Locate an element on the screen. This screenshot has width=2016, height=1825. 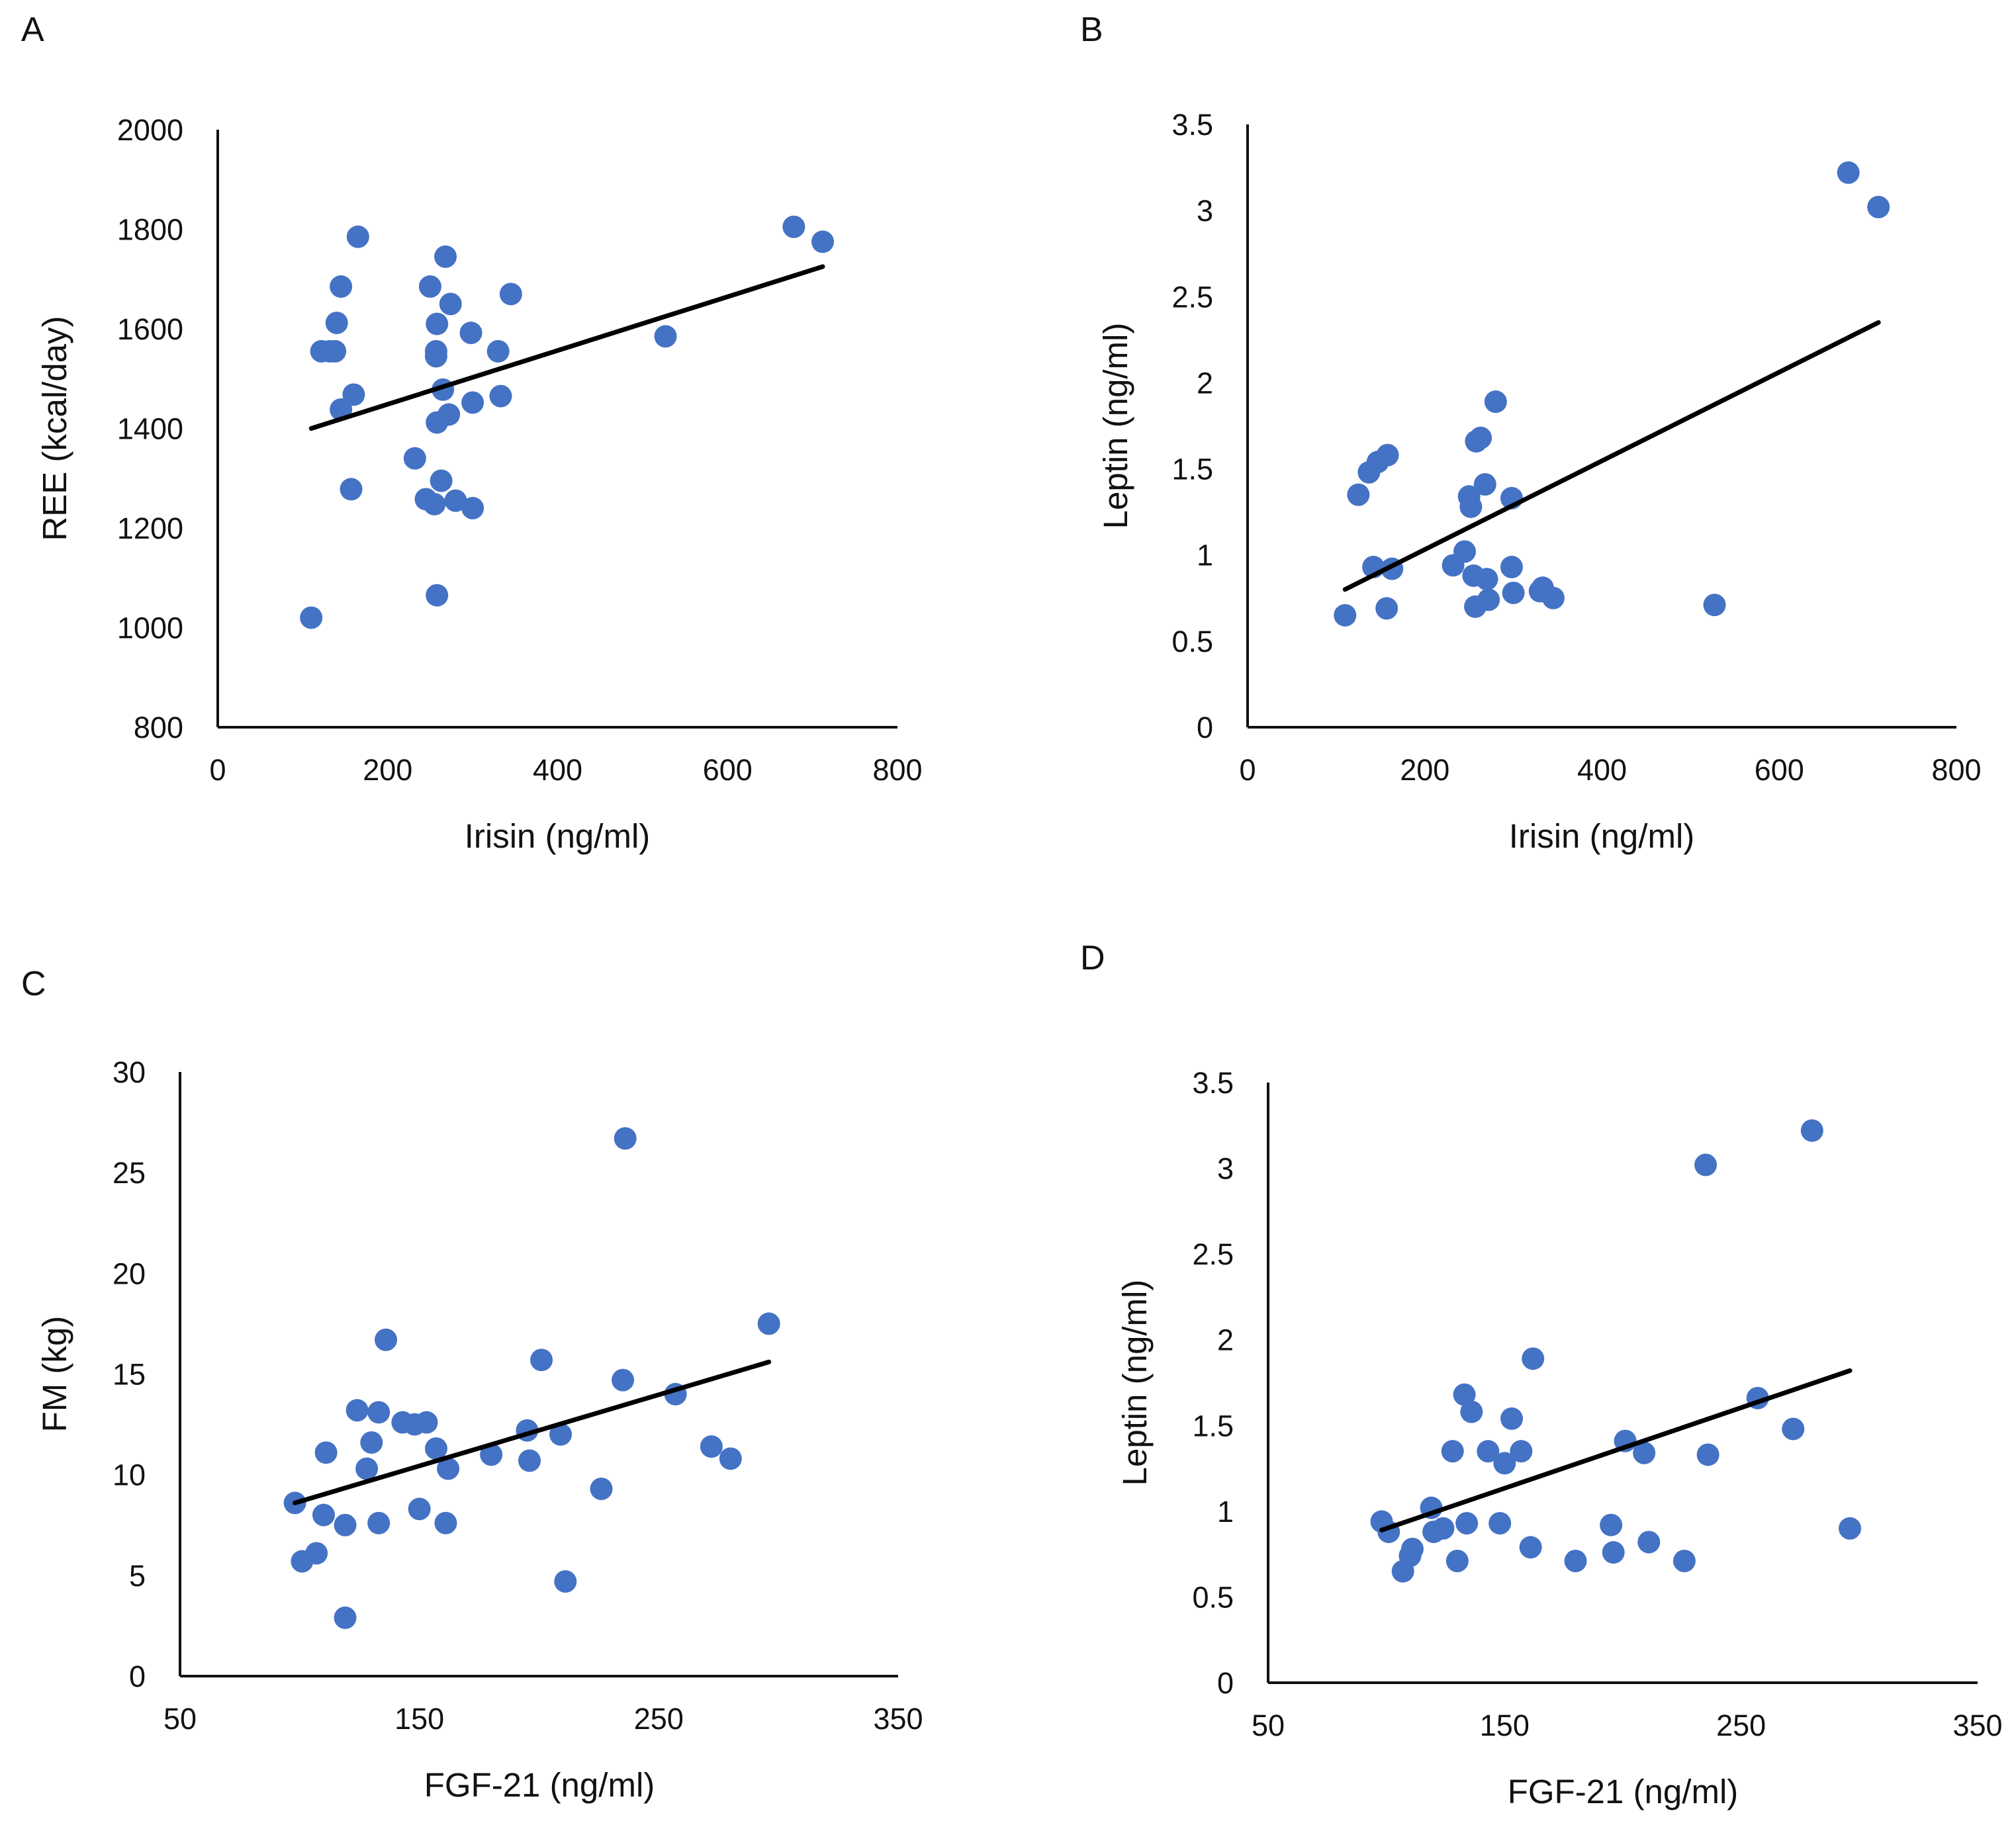
x-tick-label: 0 is located at coordinates (1247, 770).